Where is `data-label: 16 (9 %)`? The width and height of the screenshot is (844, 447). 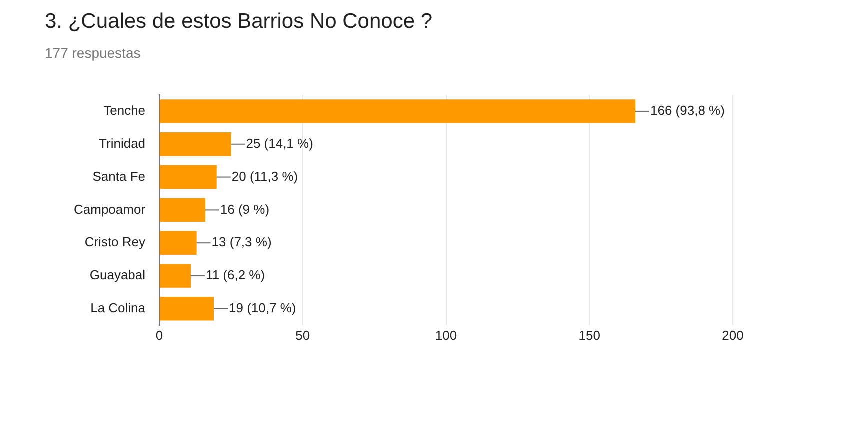
data-label: 16 (9 %) is located at coordinates (245, 209).